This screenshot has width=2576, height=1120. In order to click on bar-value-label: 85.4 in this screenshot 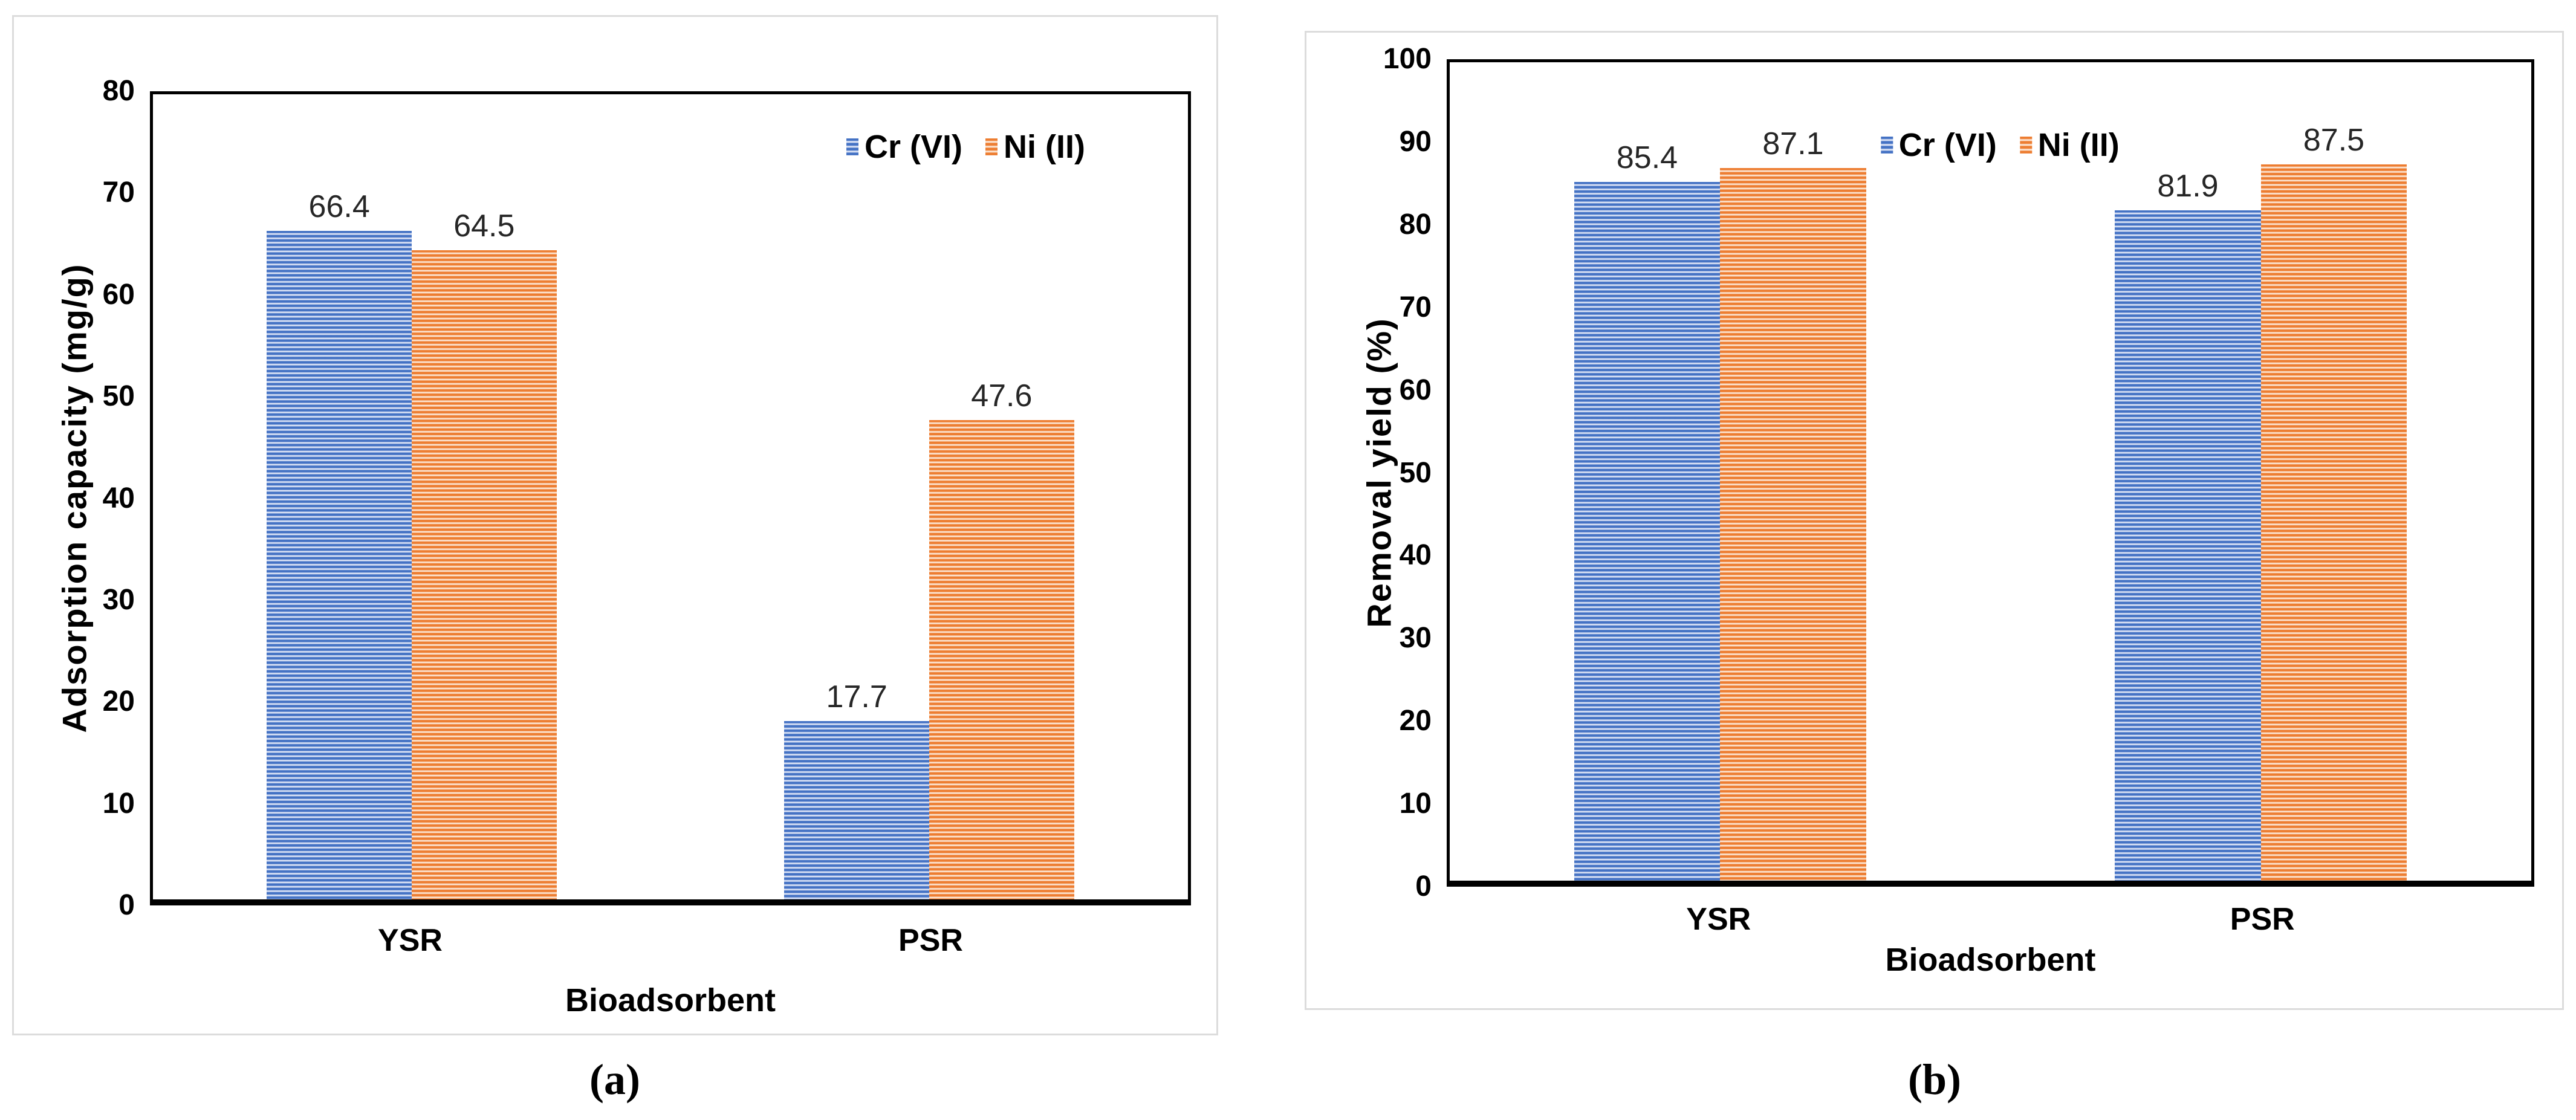, I will do `click(1647, 157)`.